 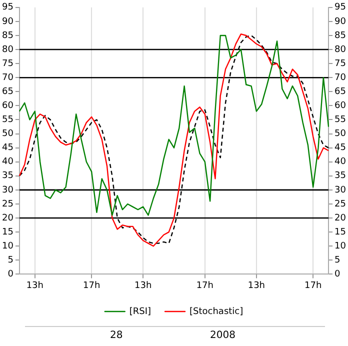 What do you see at coordinates (340, 162) in the screenshot?
I see `y2-tick-label: 40` at bounding box center [340, 162].